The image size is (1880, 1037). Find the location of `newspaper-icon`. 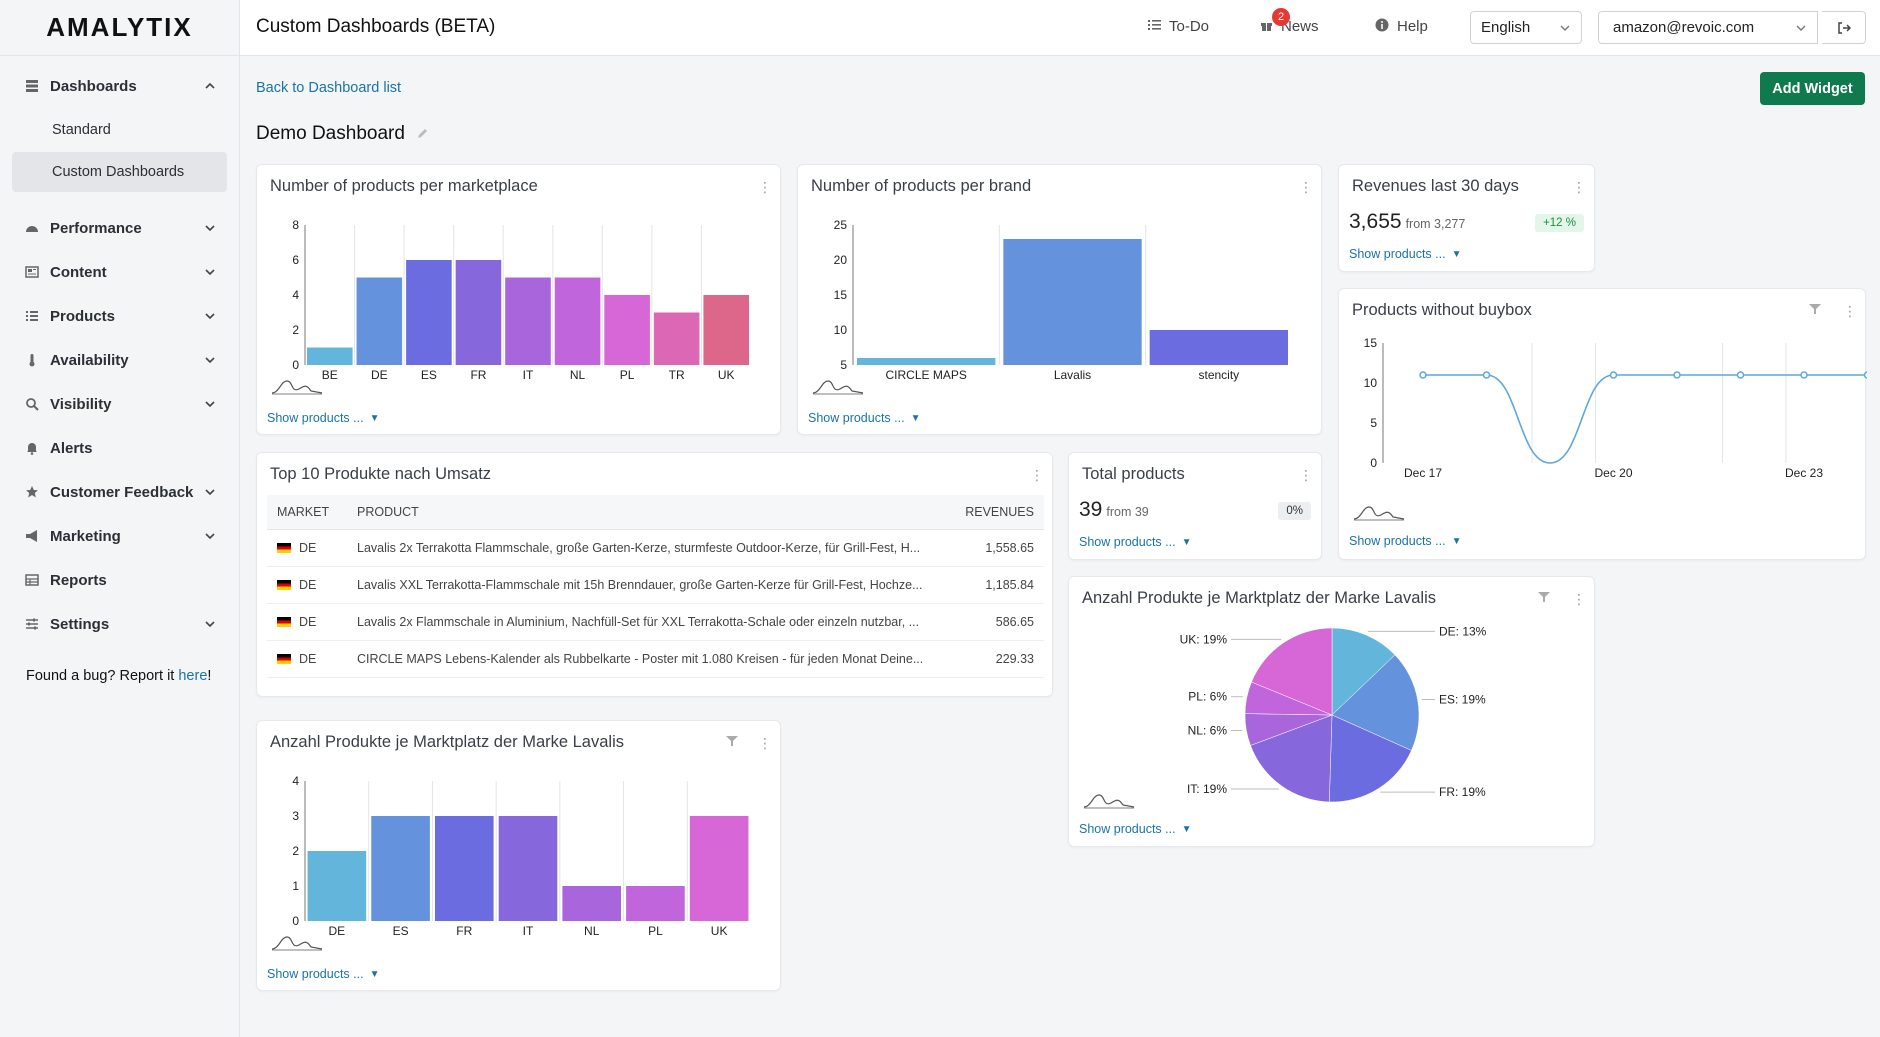

newspaper-icon is located at coordinates (32, 272).